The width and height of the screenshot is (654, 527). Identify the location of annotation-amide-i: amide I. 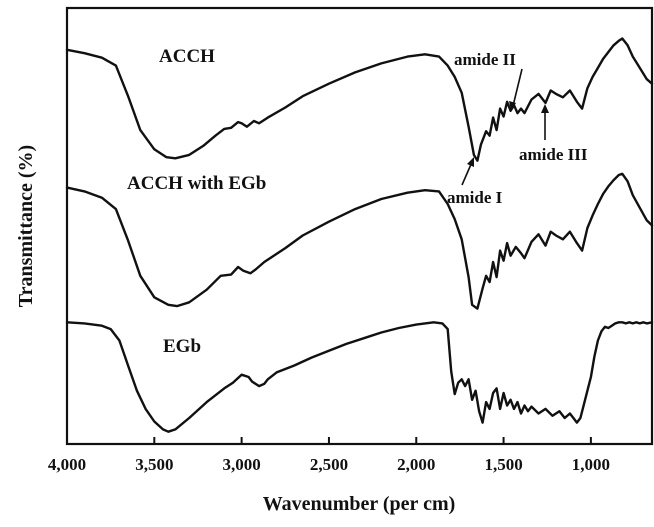
(475, 197).